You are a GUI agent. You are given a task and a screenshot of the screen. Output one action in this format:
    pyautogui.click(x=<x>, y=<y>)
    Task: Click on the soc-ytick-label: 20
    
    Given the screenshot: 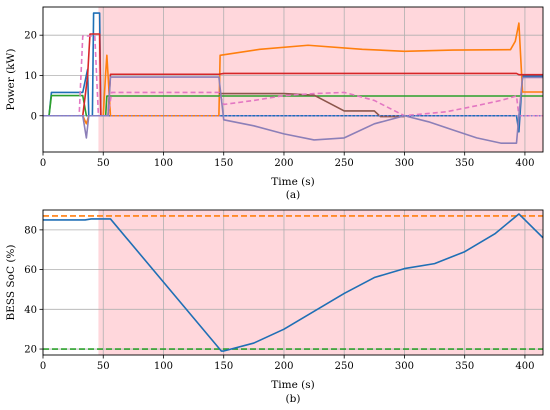 What is the action you would take?
    pyautogui.click(x=30, y=350)
    